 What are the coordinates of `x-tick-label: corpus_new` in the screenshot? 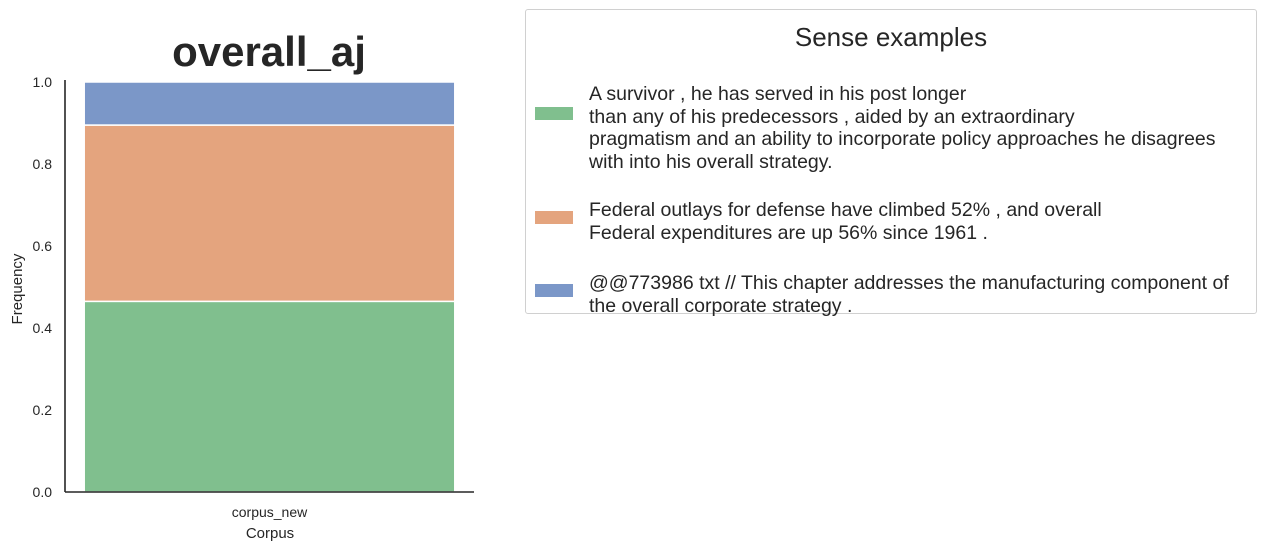 It's located at (270, 512).